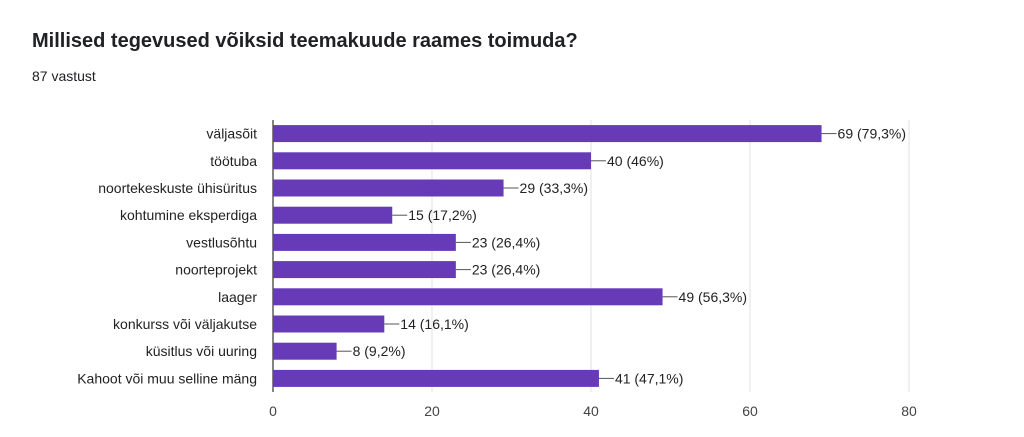 Image resolution: width=1024 pixels, height=437 pixels. I want to click on category-label: kohtumine eksperdiga, so click(188, 215).